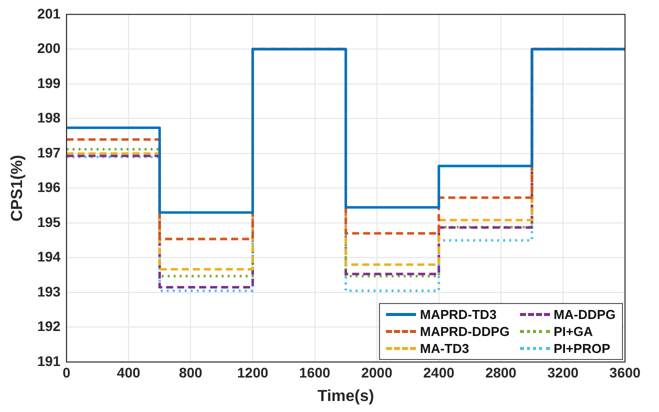  What do you see at coordinates (377, 372) in the screenshot?
I see `x-tick-label: 2000` at bounding box center [377, 372].